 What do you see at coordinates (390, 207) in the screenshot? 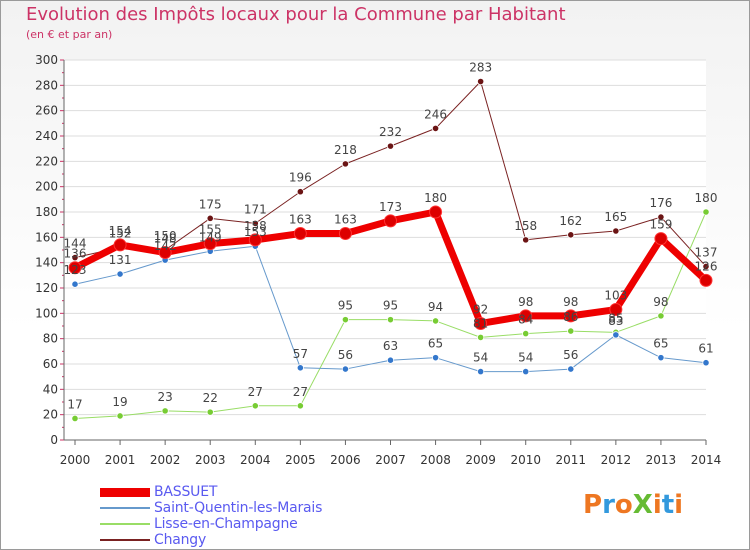
I see `data-label-bassuet: 173` at bounding box center [390, 207].